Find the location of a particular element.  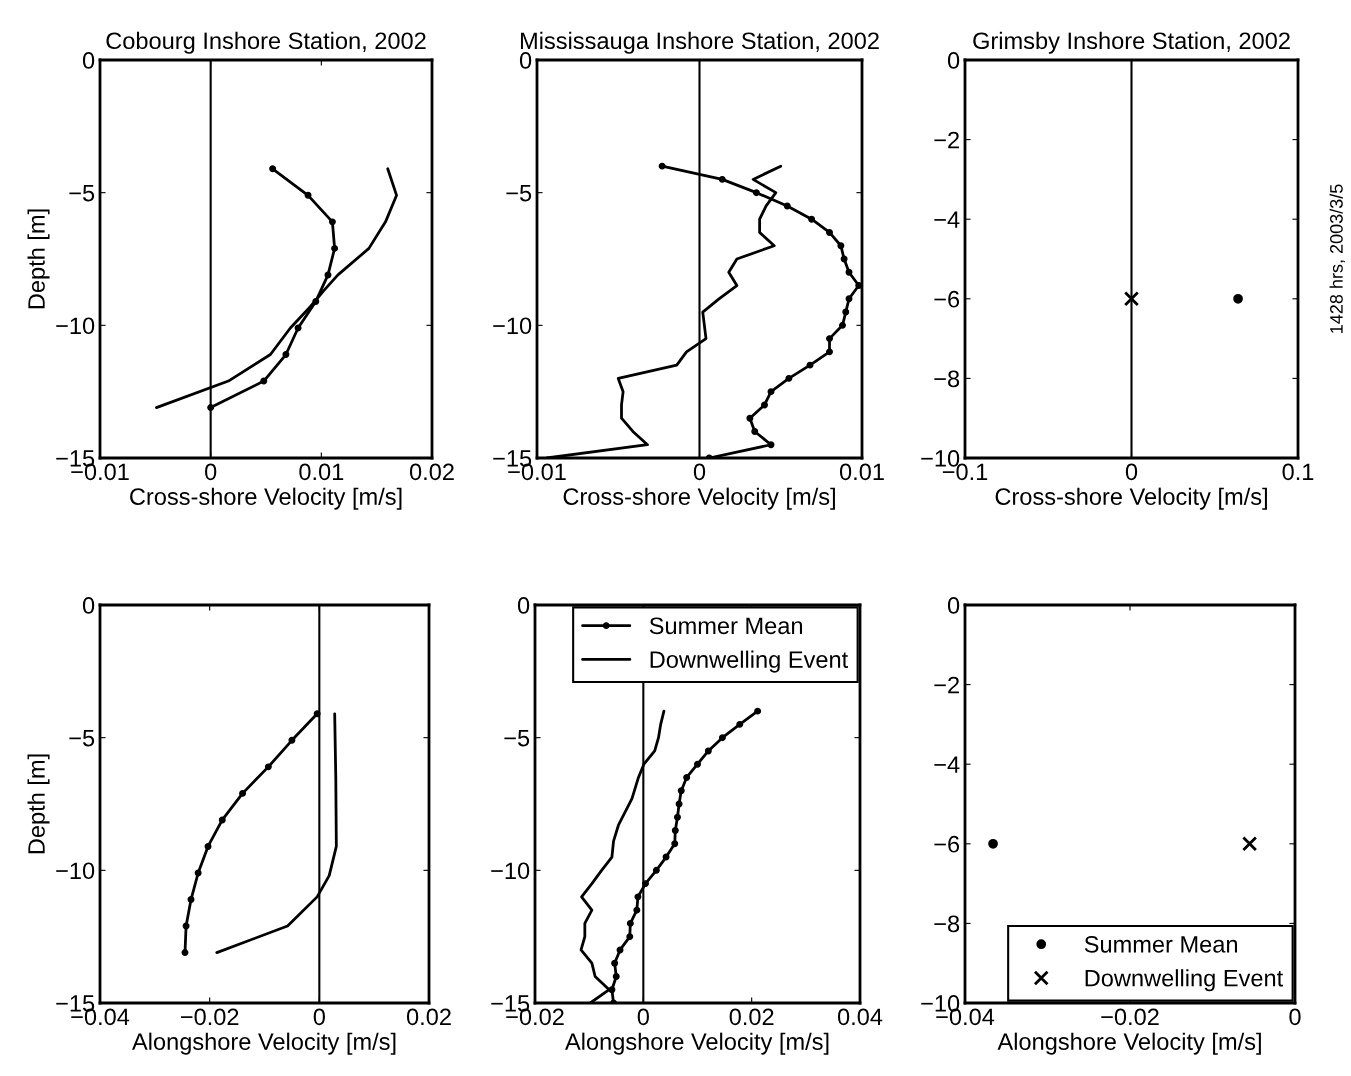

x-tick-label: 0.1 is located at coordinates (1298, 472).